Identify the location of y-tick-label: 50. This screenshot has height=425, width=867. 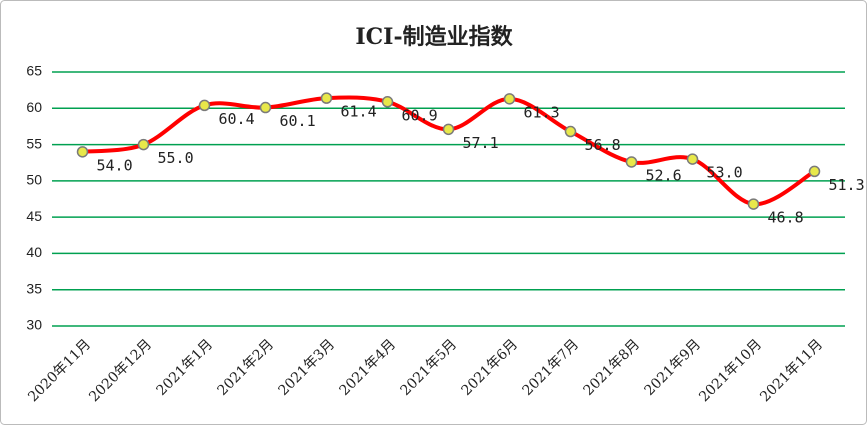
(34, 180).